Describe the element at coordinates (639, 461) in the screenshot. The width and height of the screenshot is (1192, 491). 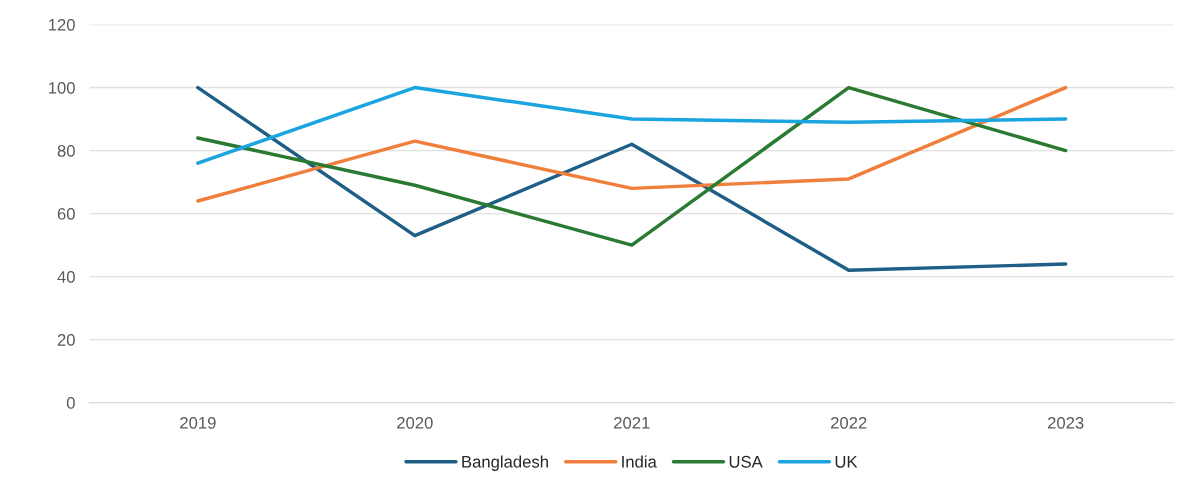
I see `legend-label: India` at that location.